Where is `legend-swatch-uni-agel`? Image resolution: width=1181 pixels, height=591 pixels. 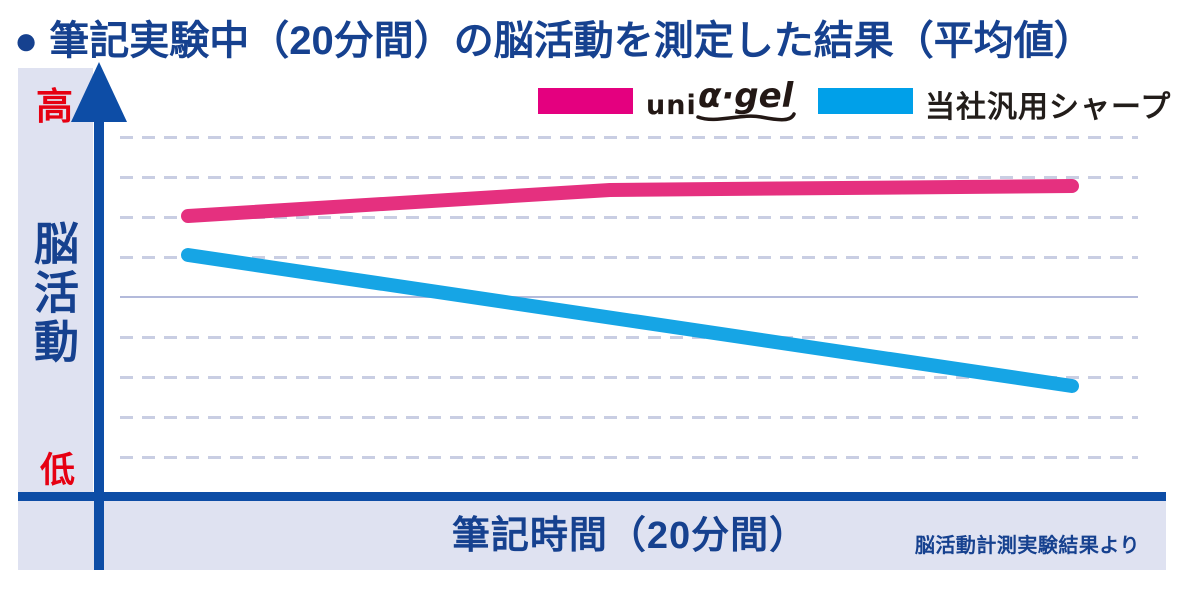
legend-swatch-uni-agel is located at coordinates (585, 101).